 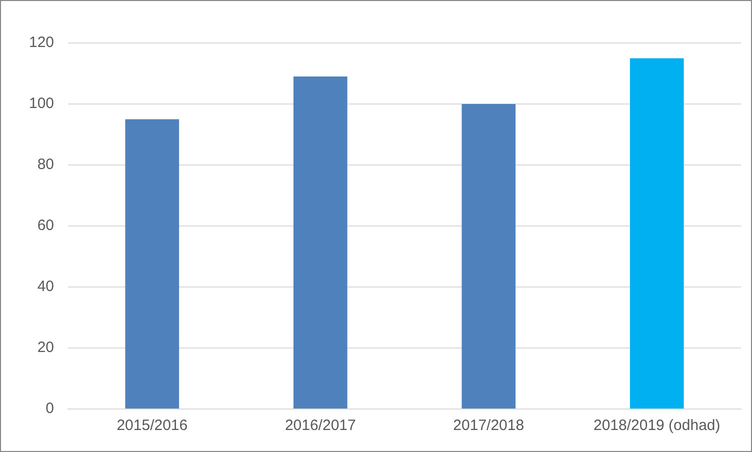 I want to click on x-tick-label: 2016/2017, so click(x=320, y=425).